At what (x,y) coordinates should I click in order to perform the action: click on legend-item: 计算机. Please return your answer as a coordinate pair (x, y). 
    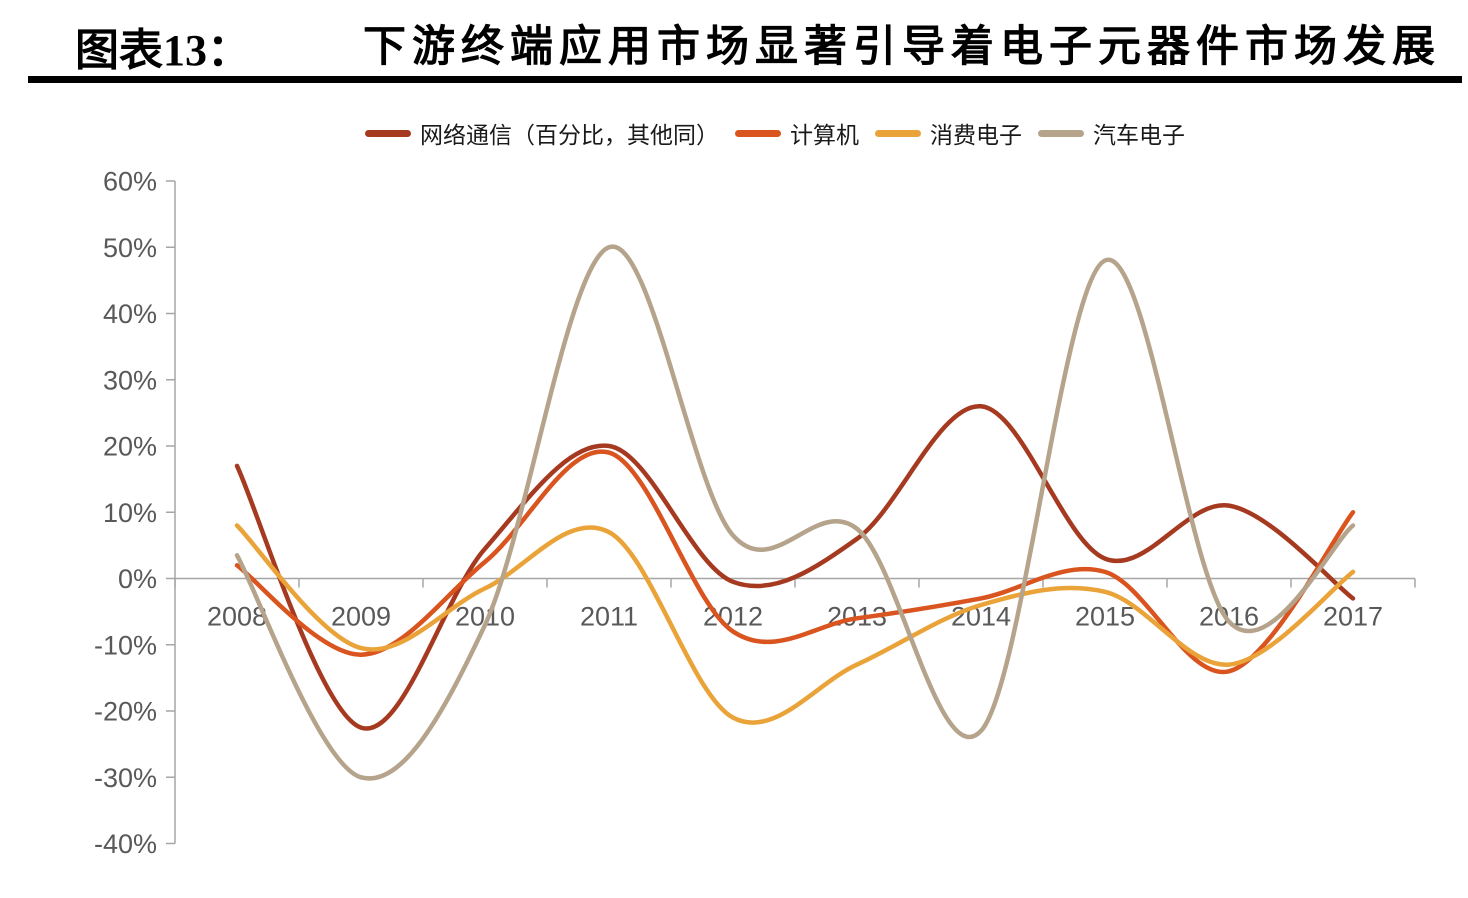
    Looking at the image, I should click on (797, 133).